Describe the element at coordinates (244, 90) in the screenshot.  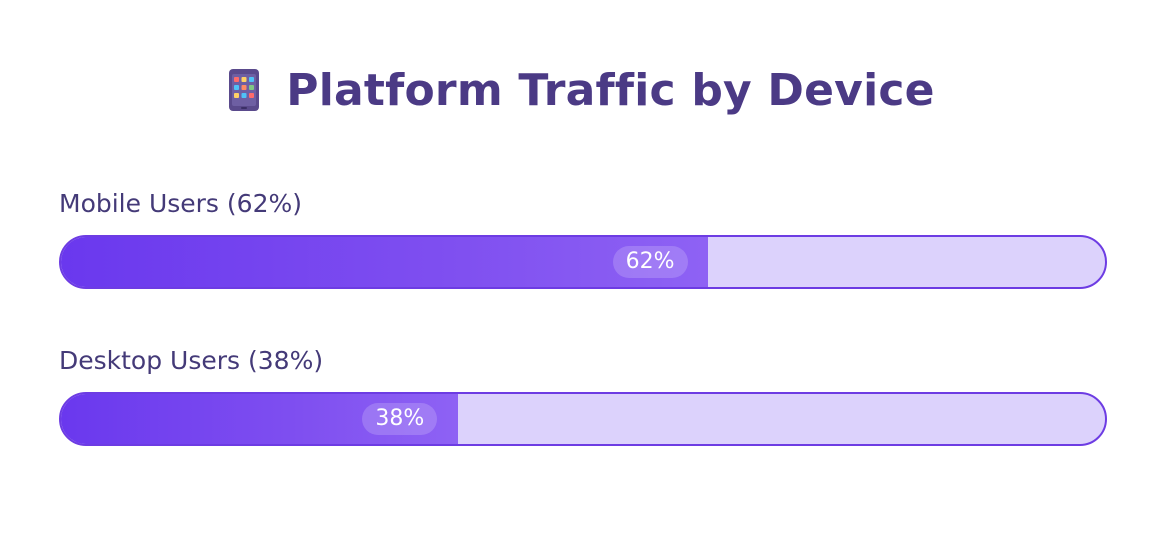
I see `tablet-app-grid-icon` at that location.